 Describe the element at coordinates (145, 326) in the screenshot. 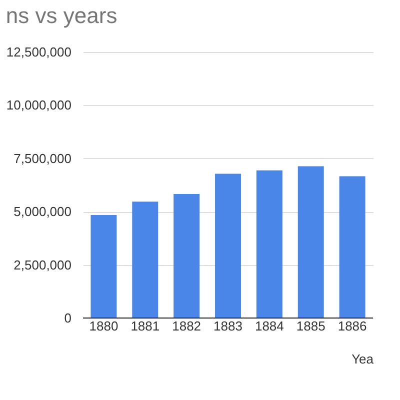

I see `x-tick-label: 1881` at that location.